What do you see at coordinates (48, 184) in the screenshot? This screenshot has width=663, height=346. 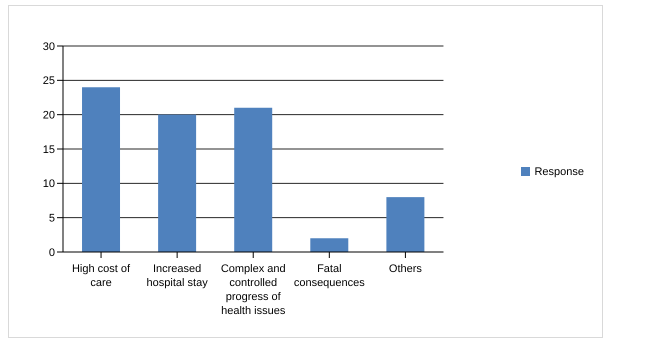 I see `y-tick-label: 10` at bounding box center [48, 184].